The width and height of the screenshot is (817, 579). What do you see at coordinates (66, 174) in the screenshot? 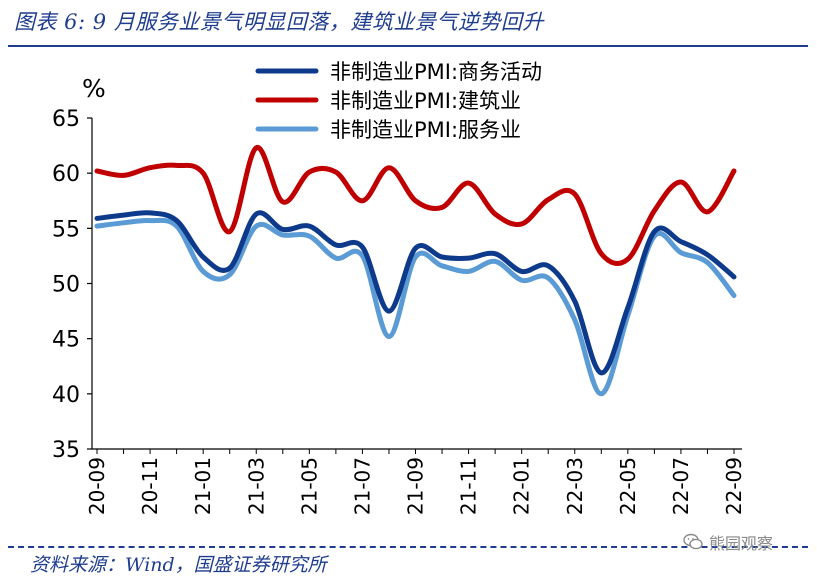
I see `y-tick-label: 60` at bounding box center [66, 174].